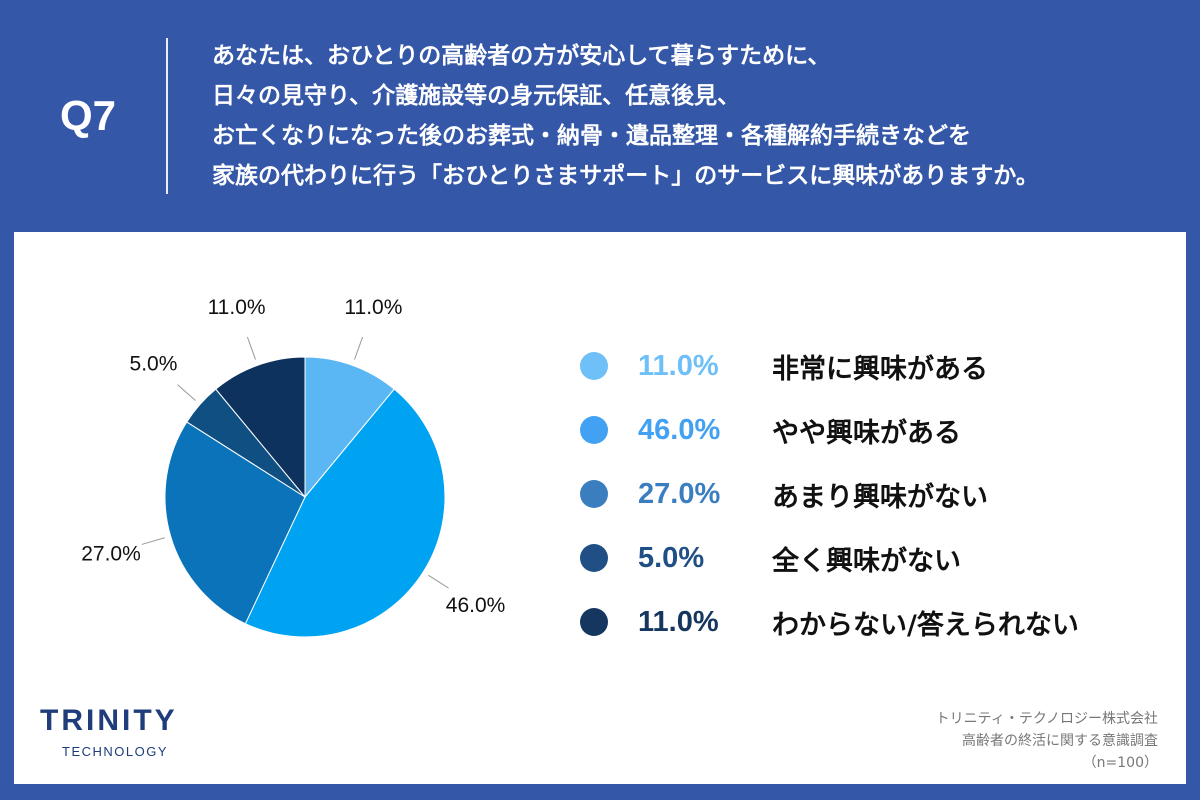 This screenshot has height=800, width=1200. What do you see at coordinates (109, 720) in the screenshot?
I see `logo-main: TRINITY` at bounding box center [109, 720].